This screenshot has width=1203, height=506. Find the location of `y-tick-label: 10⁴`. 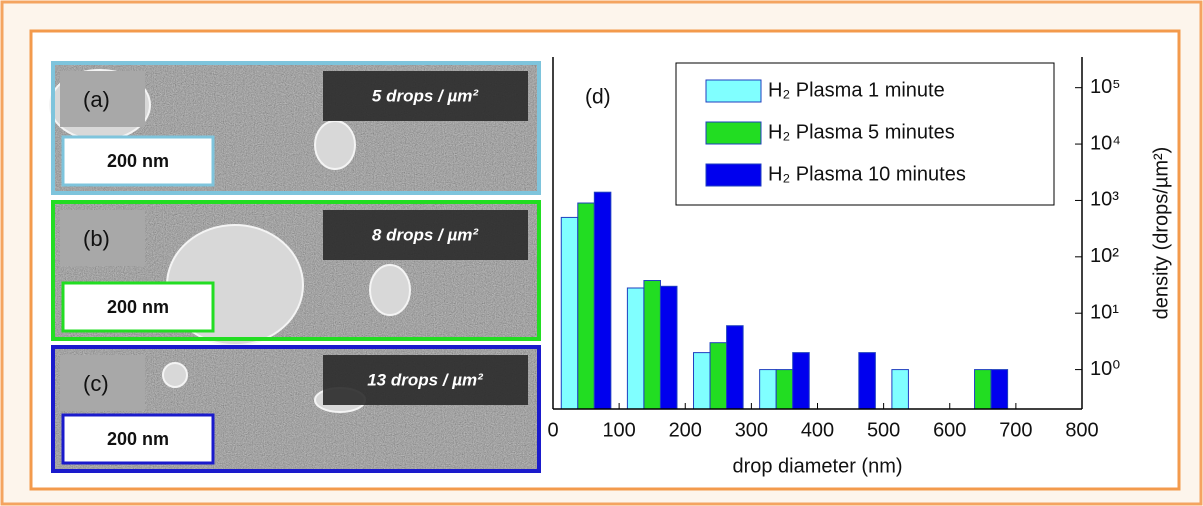

y-tick-label: 10⁴ is located at coordinates (1105, 143).